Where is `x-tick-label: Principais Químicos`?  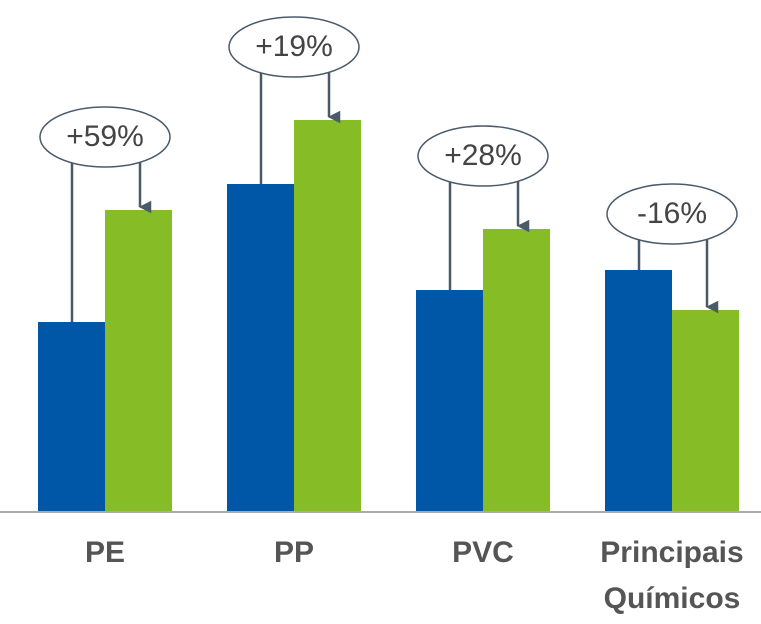
x-tick-label: Principais Químicos is located at coordinates (672, 575).